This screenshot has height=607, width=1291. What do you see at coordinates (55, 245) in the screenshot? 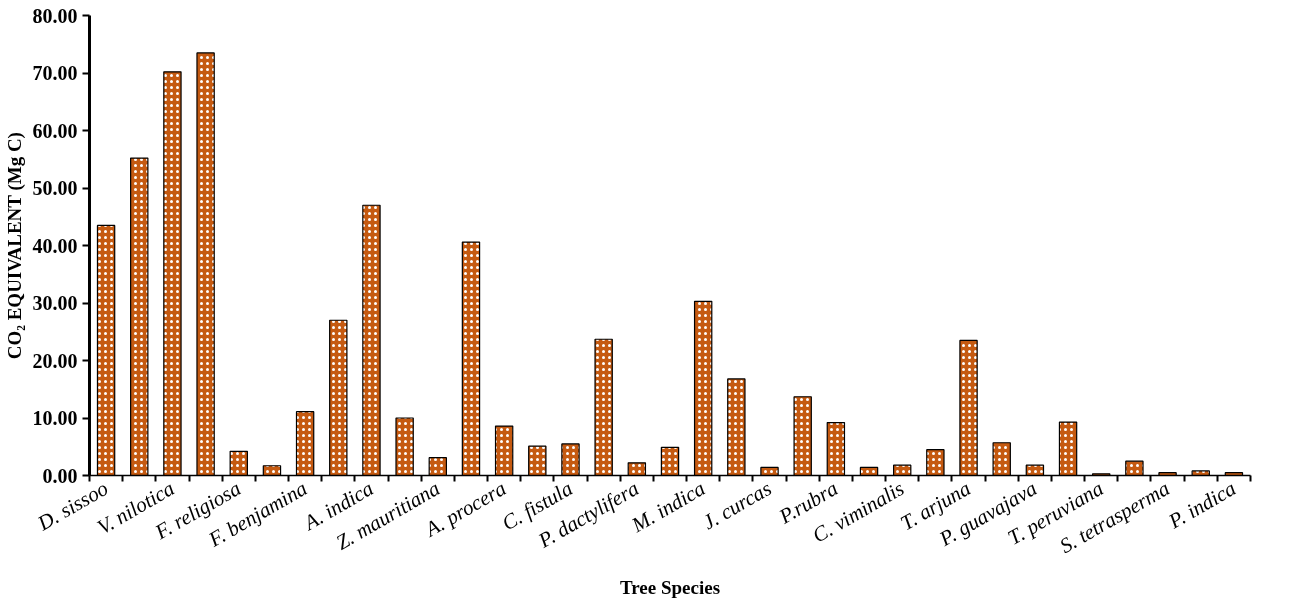
I see `y-tick-label: 40.00` at bounding box center [55, 245].